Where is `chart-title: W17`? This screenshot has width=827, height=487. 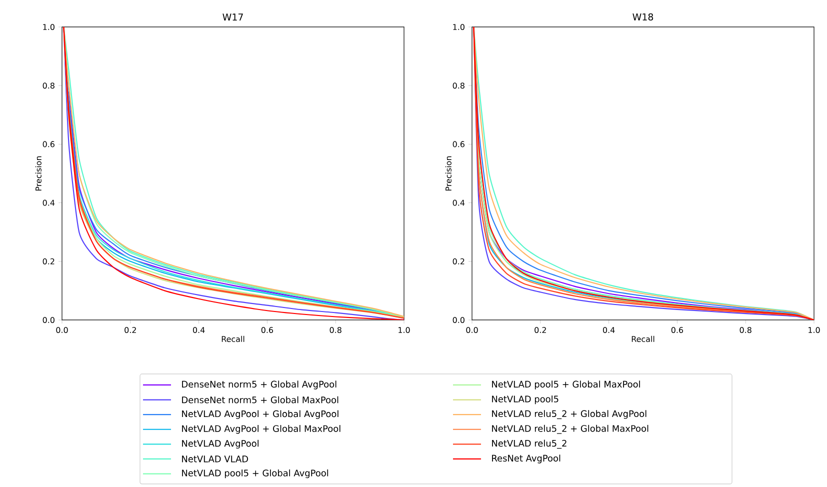
chart-title: W17 is located at coordinates (232, 17).